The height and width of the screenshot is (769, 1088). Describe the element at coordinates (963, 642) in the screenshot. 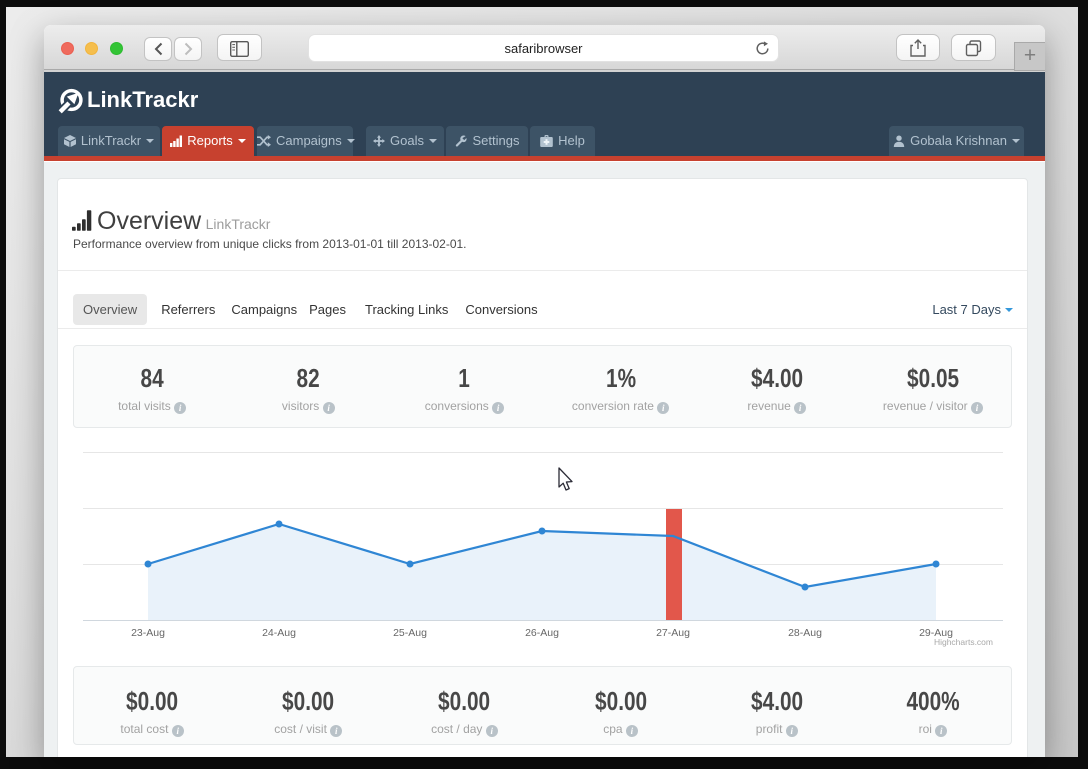

I see `svg-text: Highcharts.com` at that location.